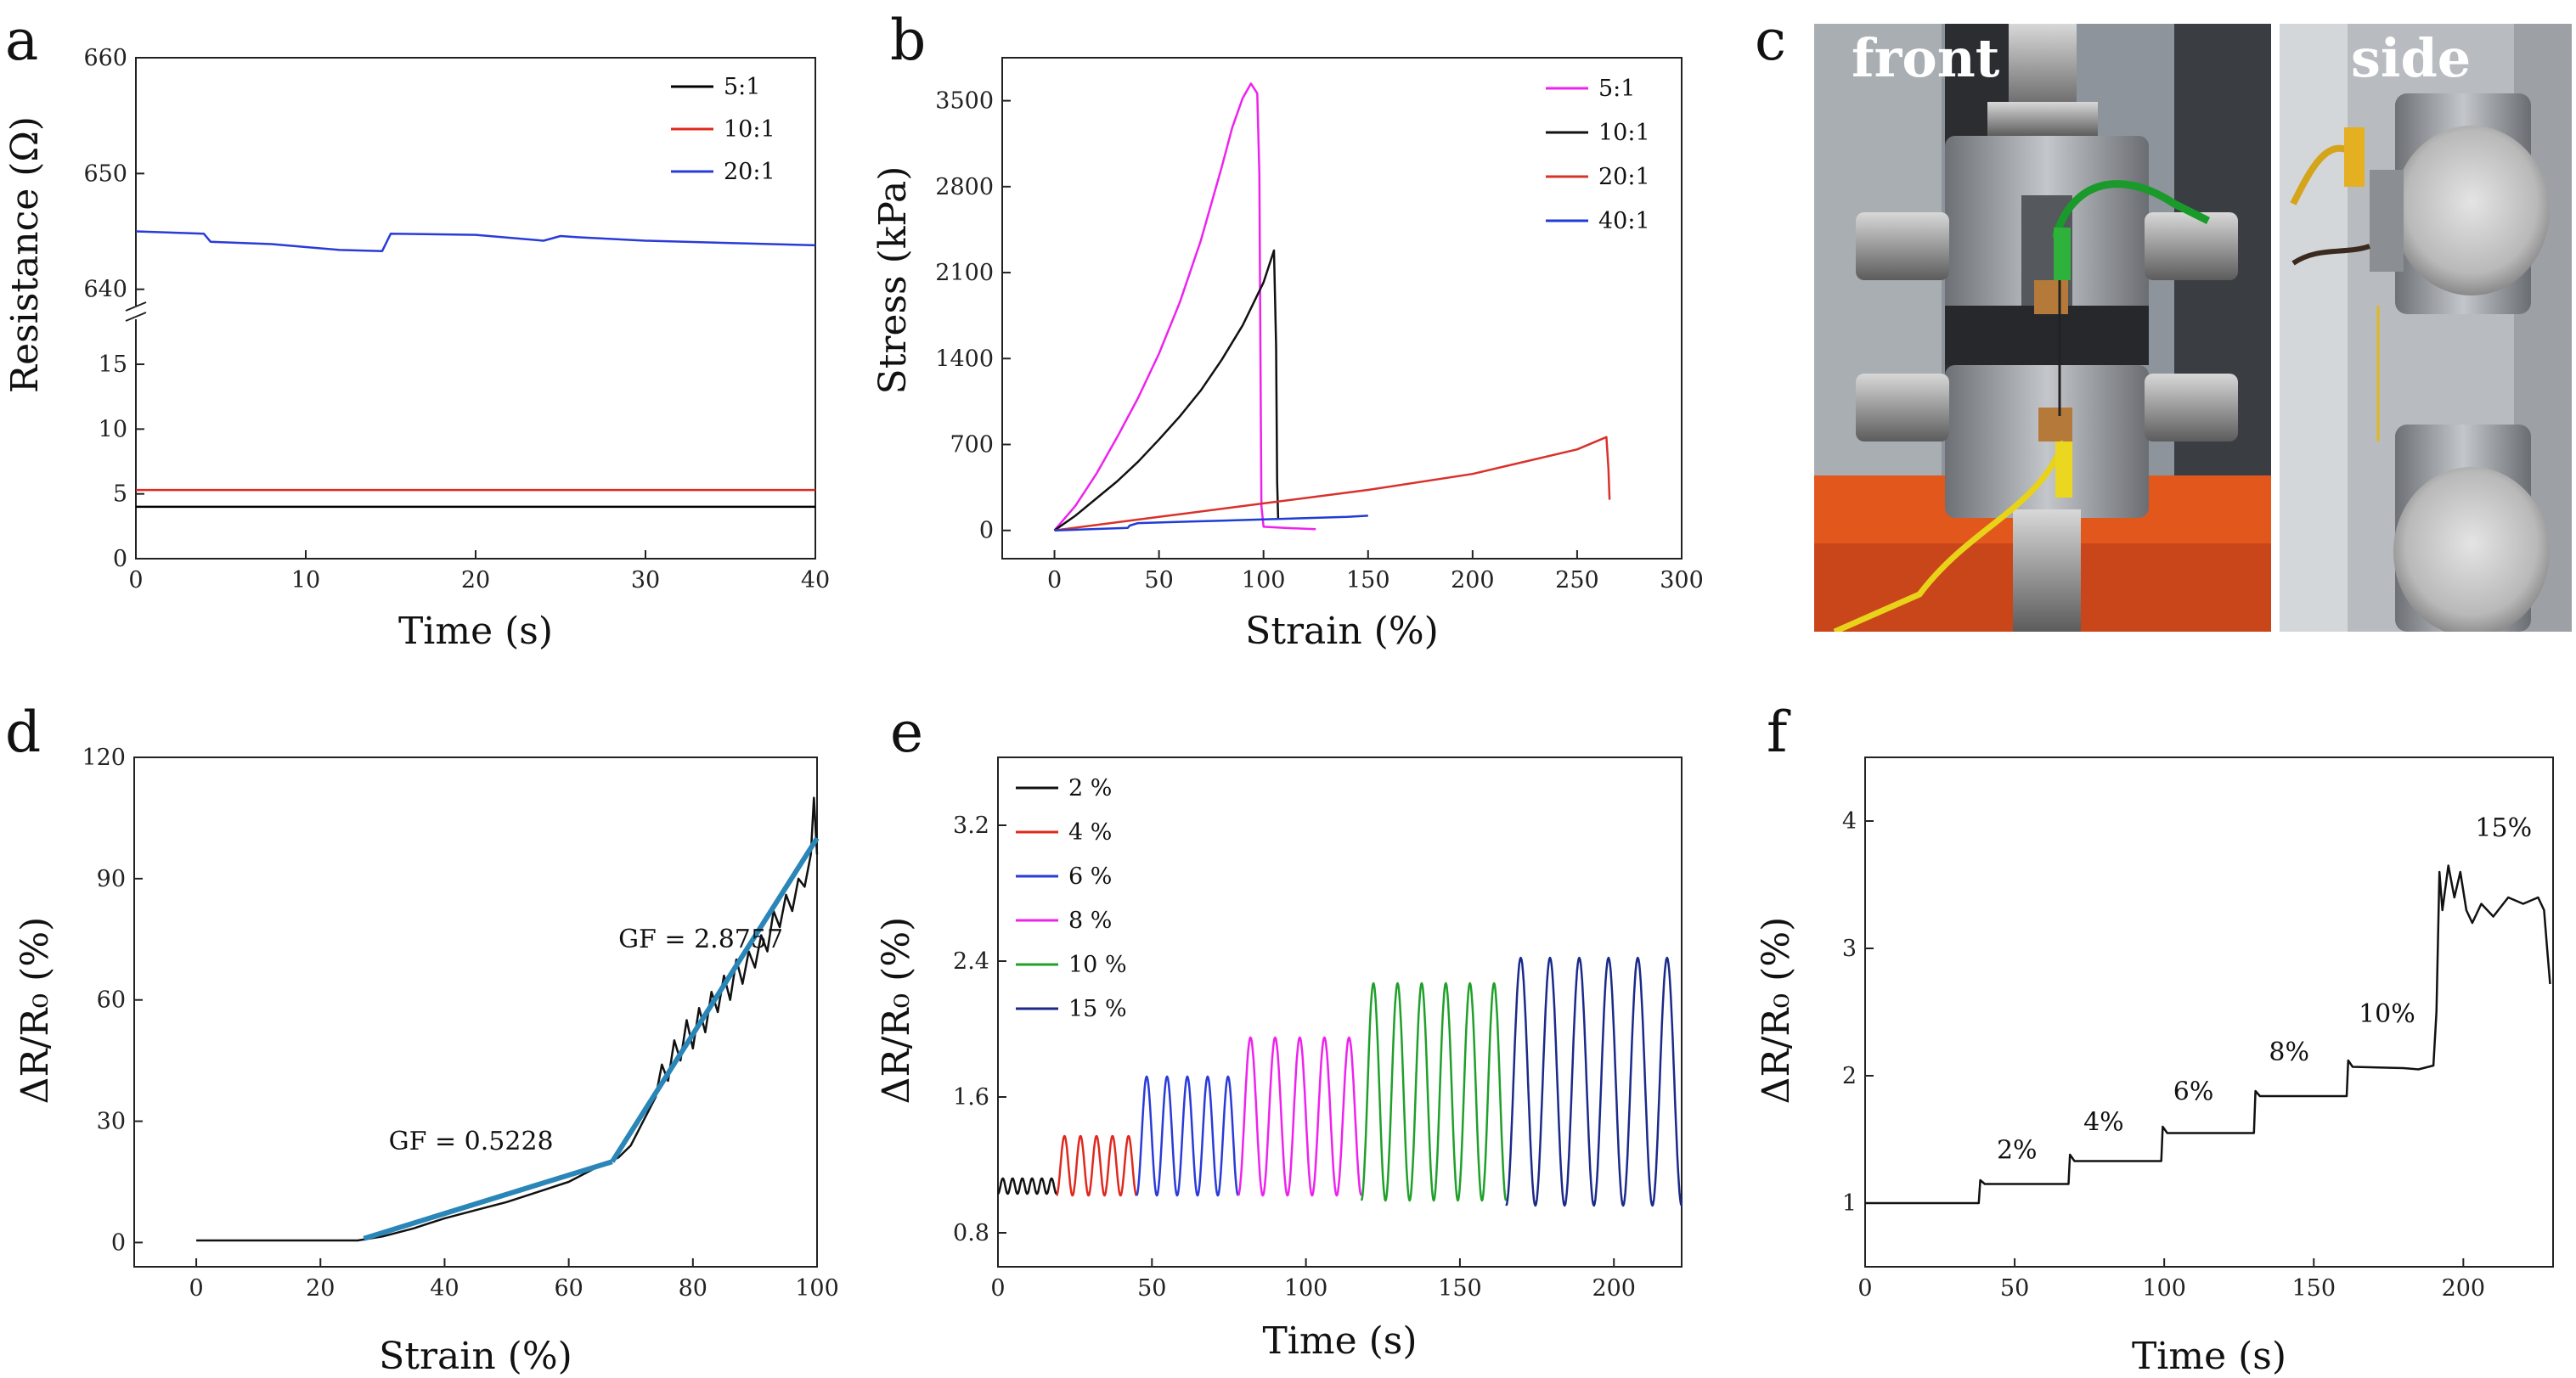  I want to click on y-tick-label: 4, so click(1849, 822).